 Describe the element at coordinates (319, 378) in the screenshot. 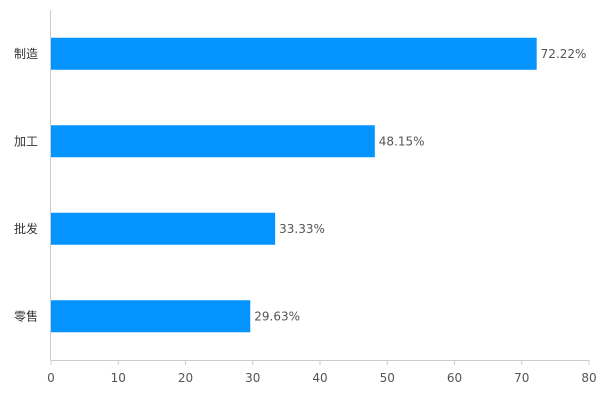

I see `x-tick-label-4: 40` at that location.